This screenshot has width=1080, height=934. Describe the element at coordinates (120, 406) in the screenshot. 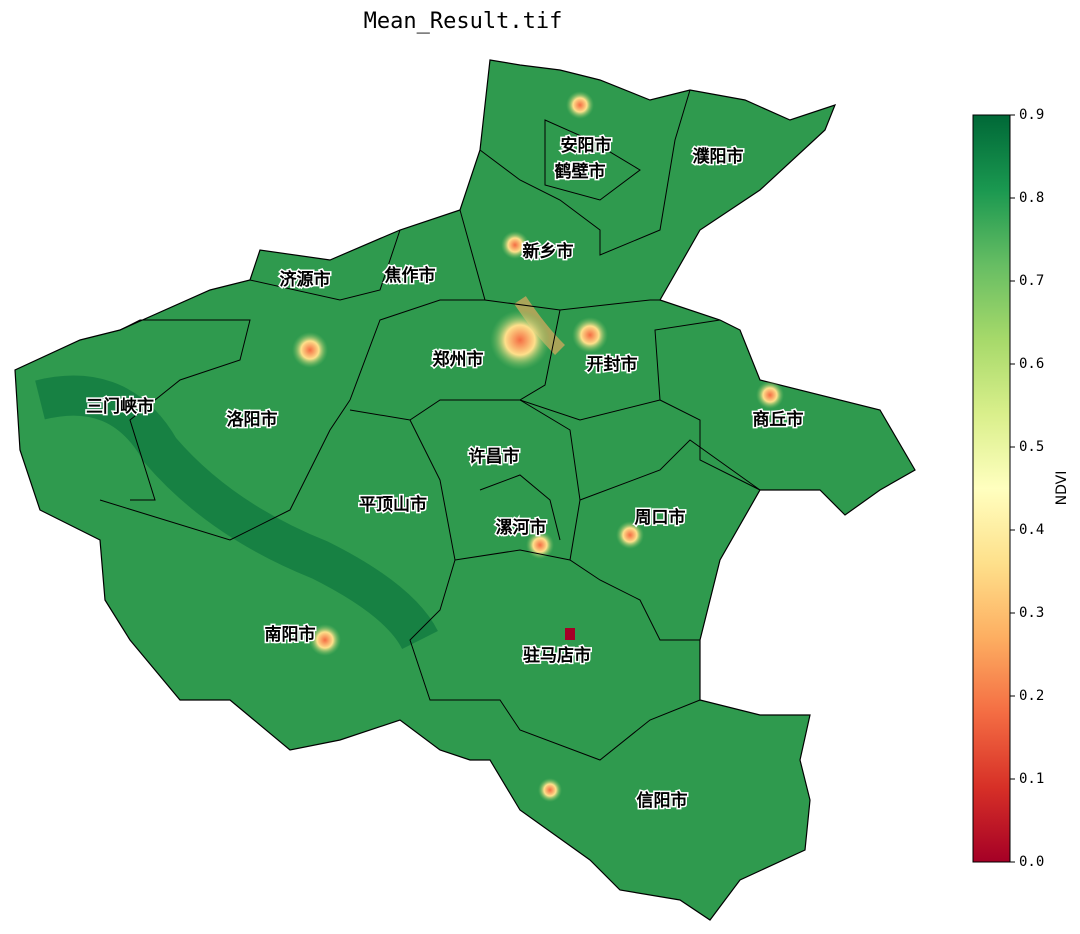

I see `city-label: 三门峡市` at that location.